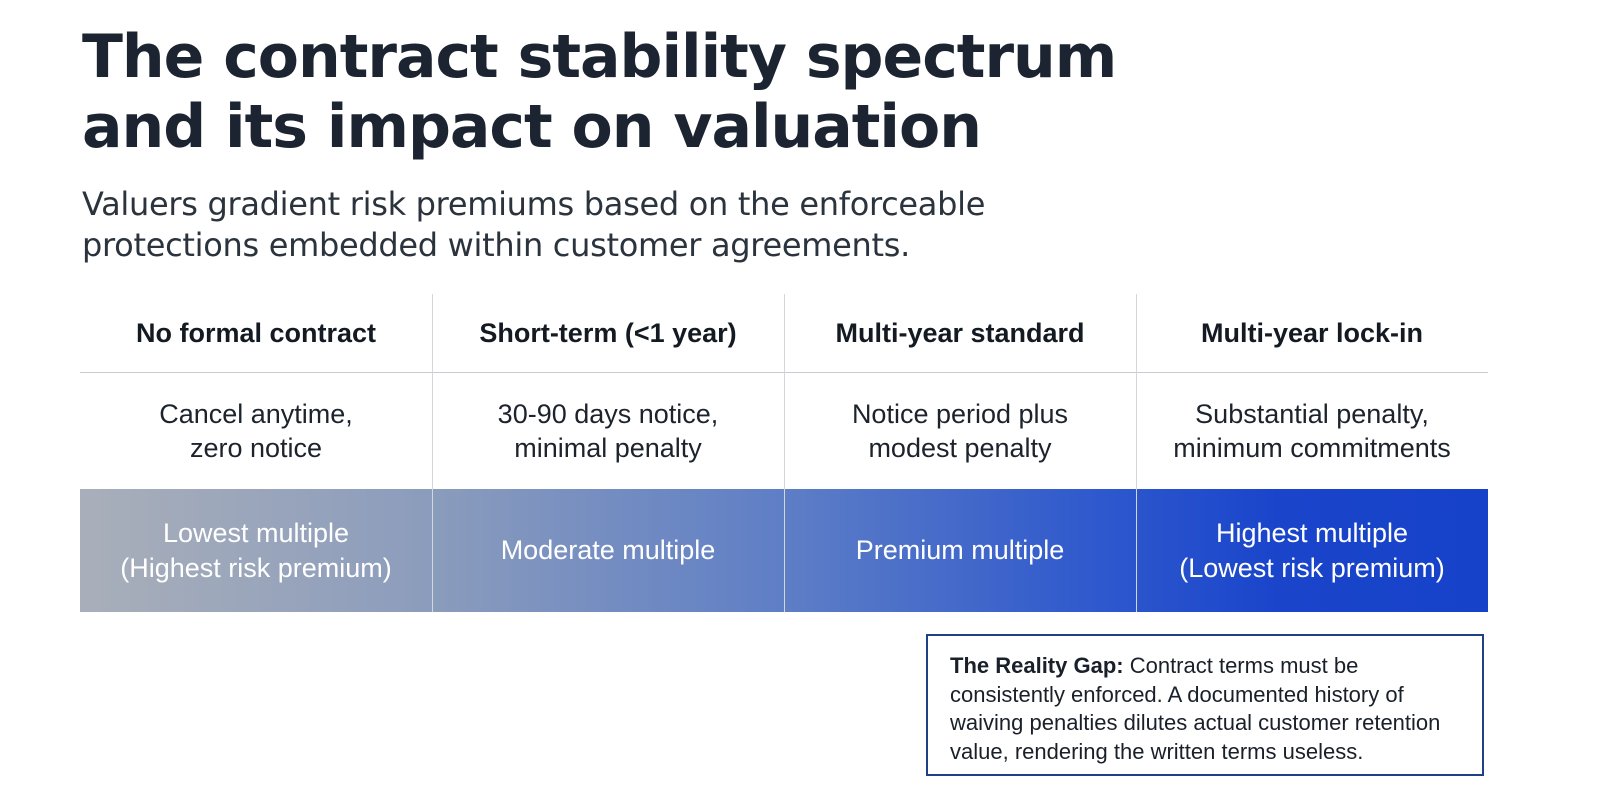  I want to click on callout-lead: The Reality Gap:, so click(1037, 665).